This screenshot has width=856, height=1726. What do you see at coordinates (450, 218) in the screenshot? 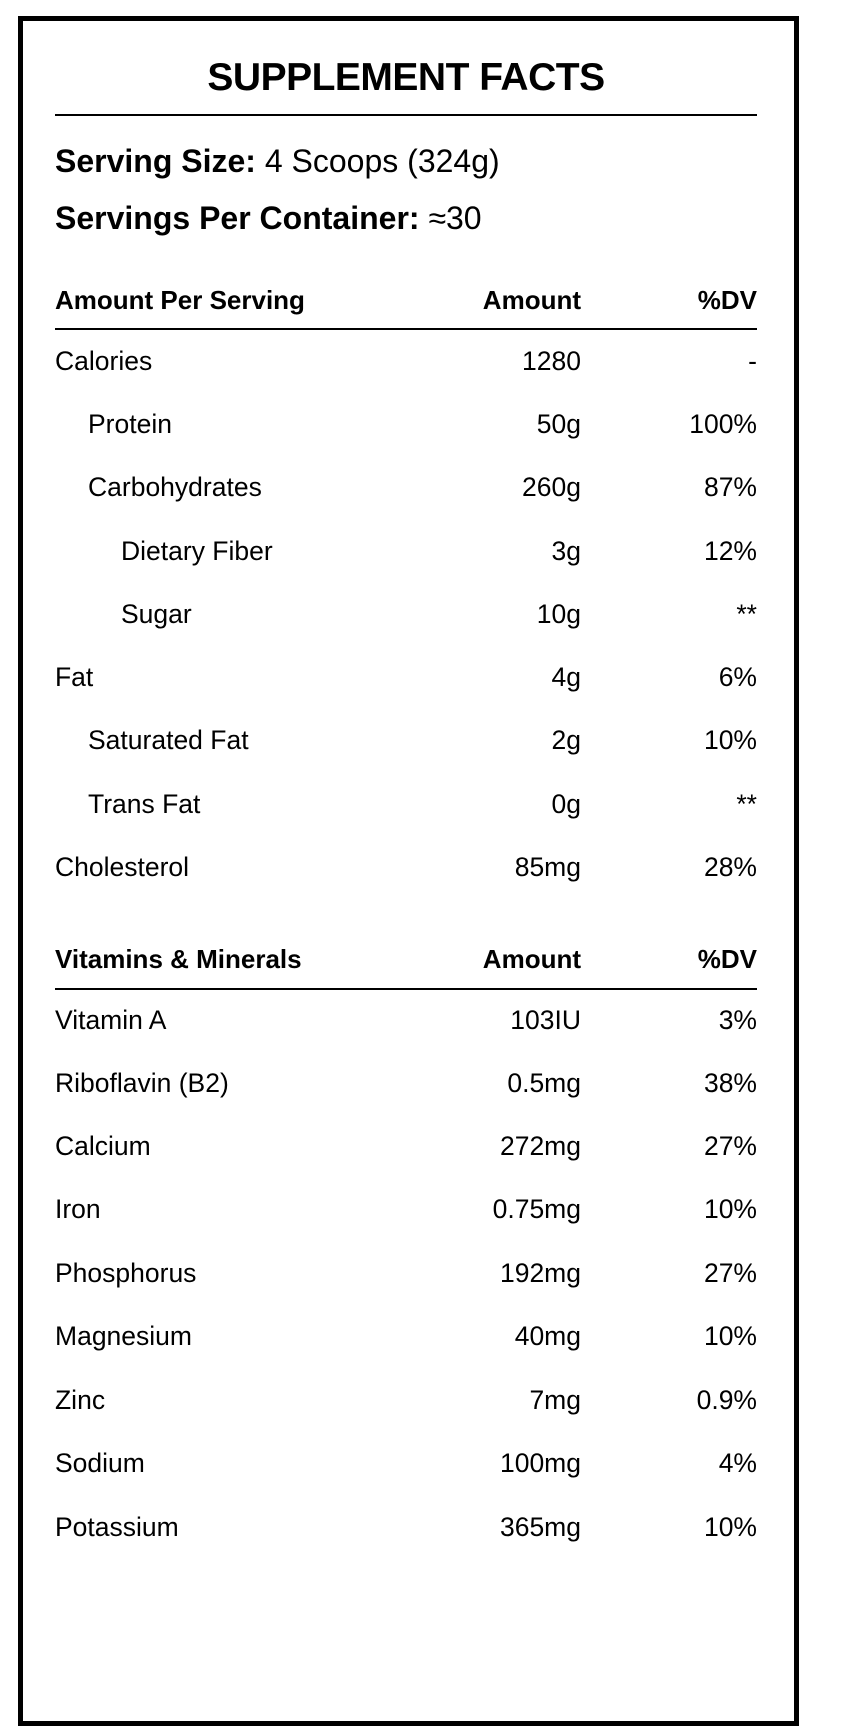
I see `servings-per-container-value: ≈30` at bounding box center [450, 218].